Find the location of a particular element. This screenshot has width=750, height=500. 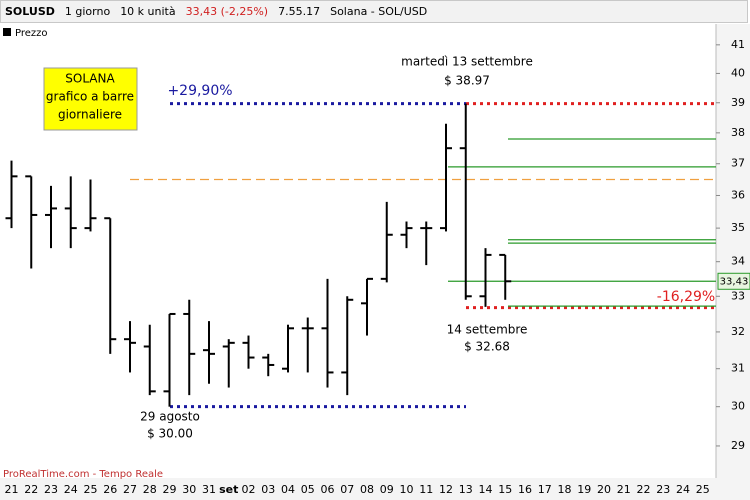

y-tick-label: 37 is located at coordinates (738, 163).